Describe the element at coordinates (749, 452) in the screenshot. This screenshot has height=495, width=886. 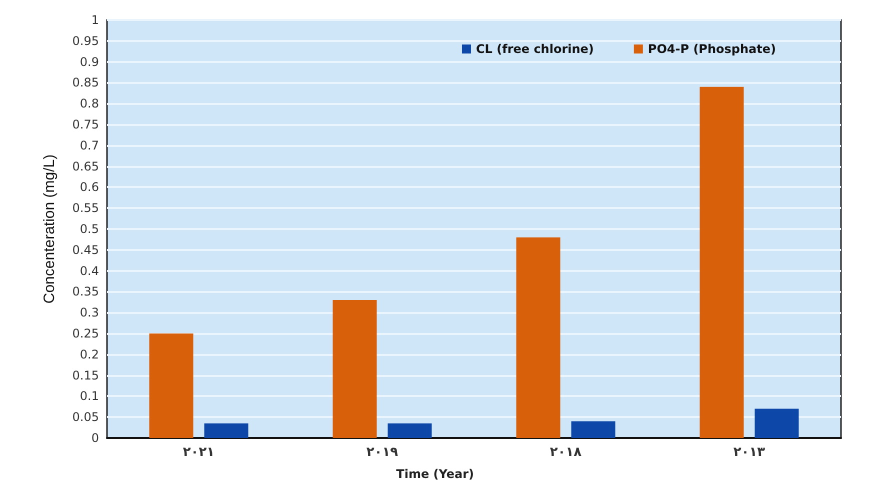
I see `x-tick-label: ٢٠١٣` at that location.